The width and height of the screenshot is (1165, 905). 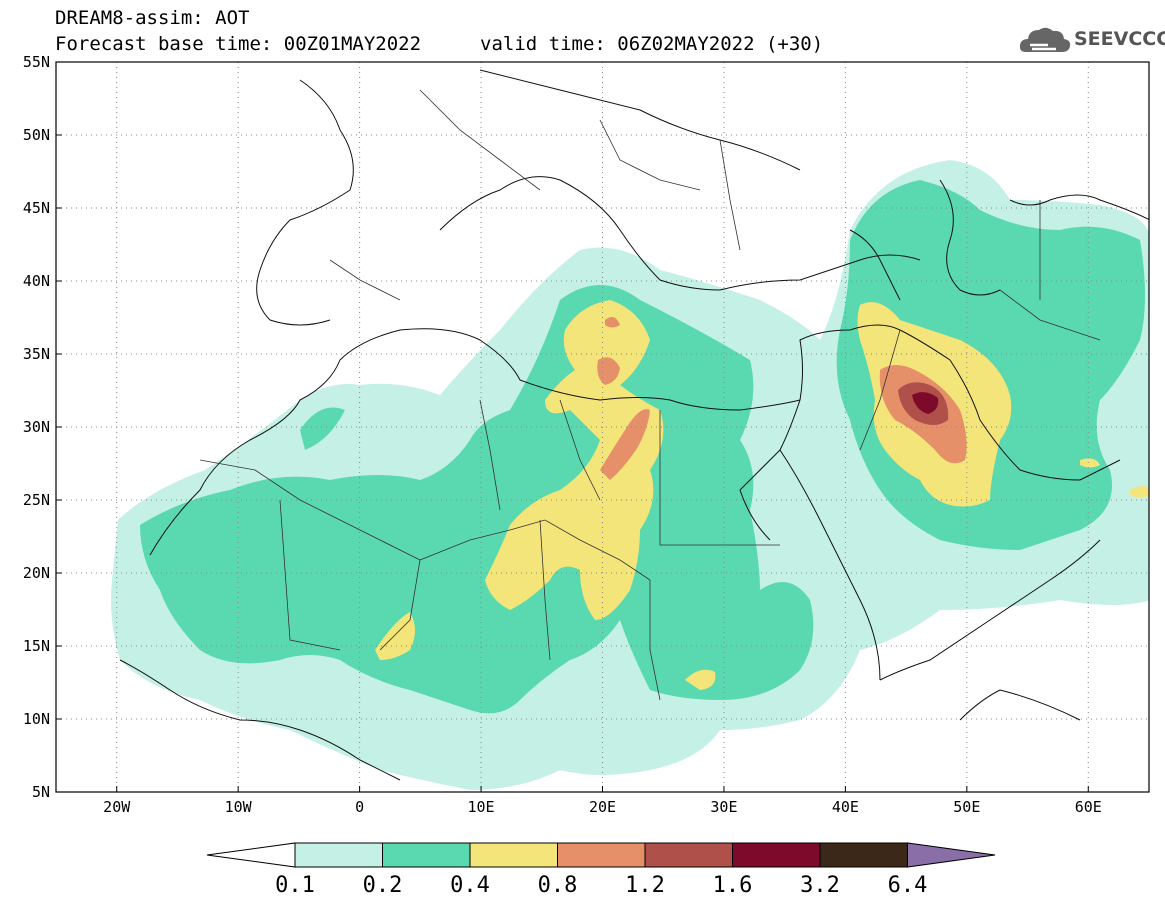 What do you see at coordinates (36, 208) in the screenshot?
I see `y-tick-label: 45N` at bounding box center [36, 208].